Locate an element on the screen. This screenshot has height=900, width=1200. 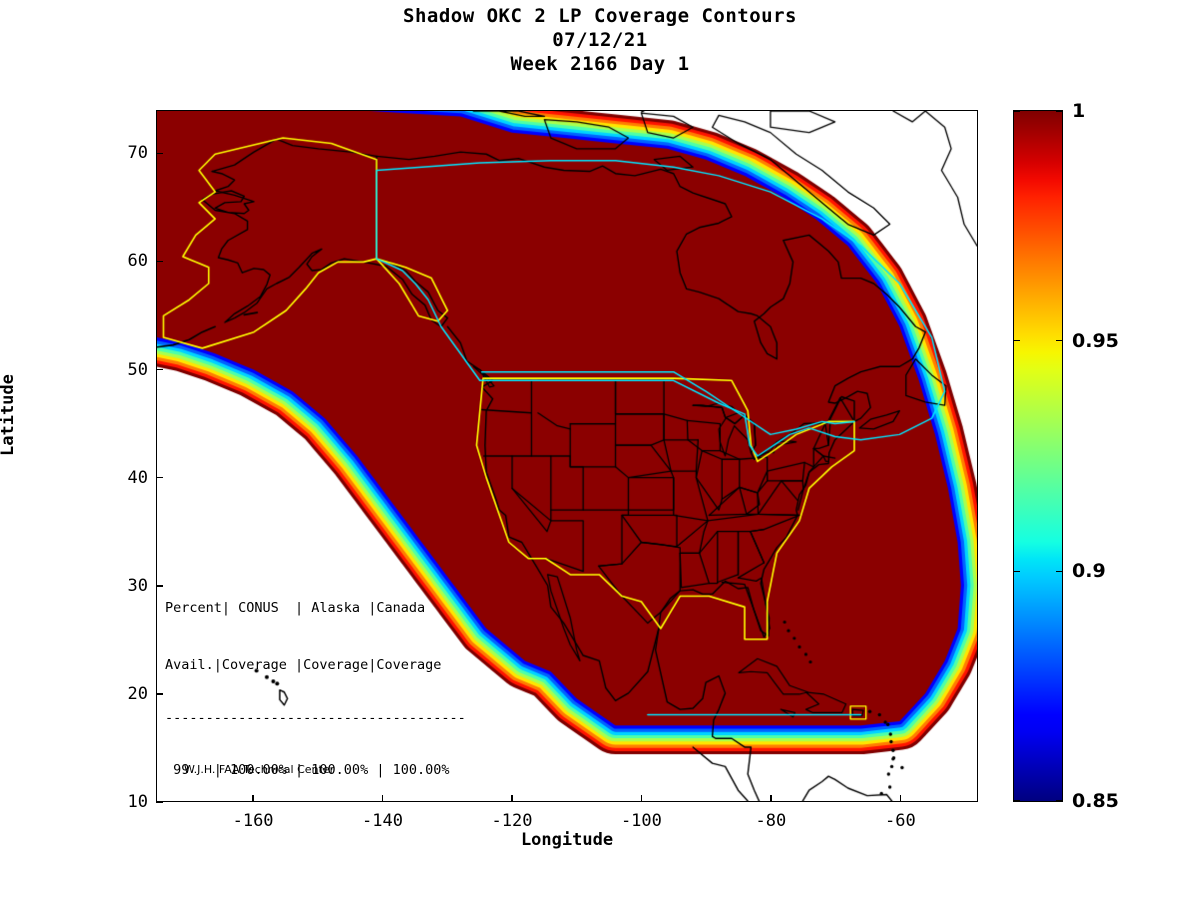
colorbar-tick-label: 0.95 is located at coordinates (1095, 340).